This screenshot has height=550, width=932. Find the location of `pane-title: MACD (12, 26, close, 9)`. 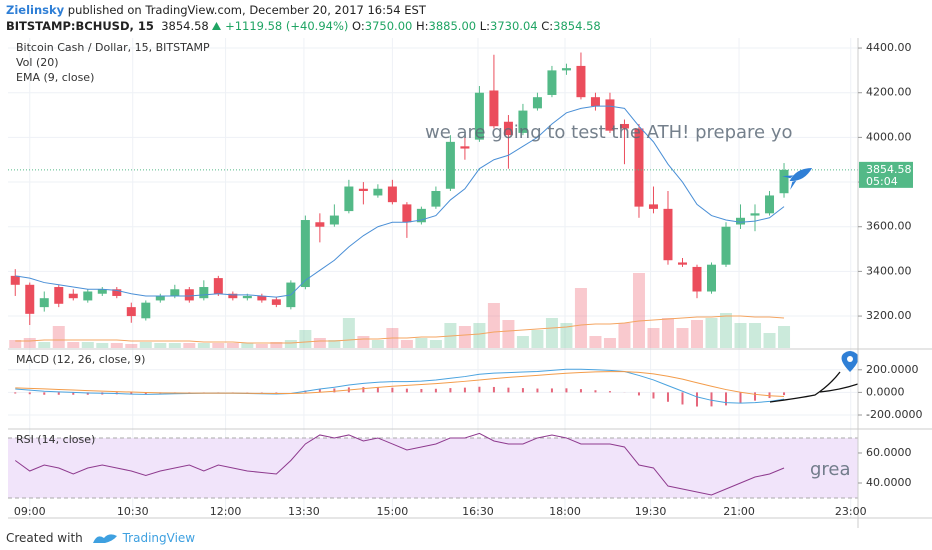

pane-title: MACD (12, 26, close, 9) is located at coordinates (80, 359).